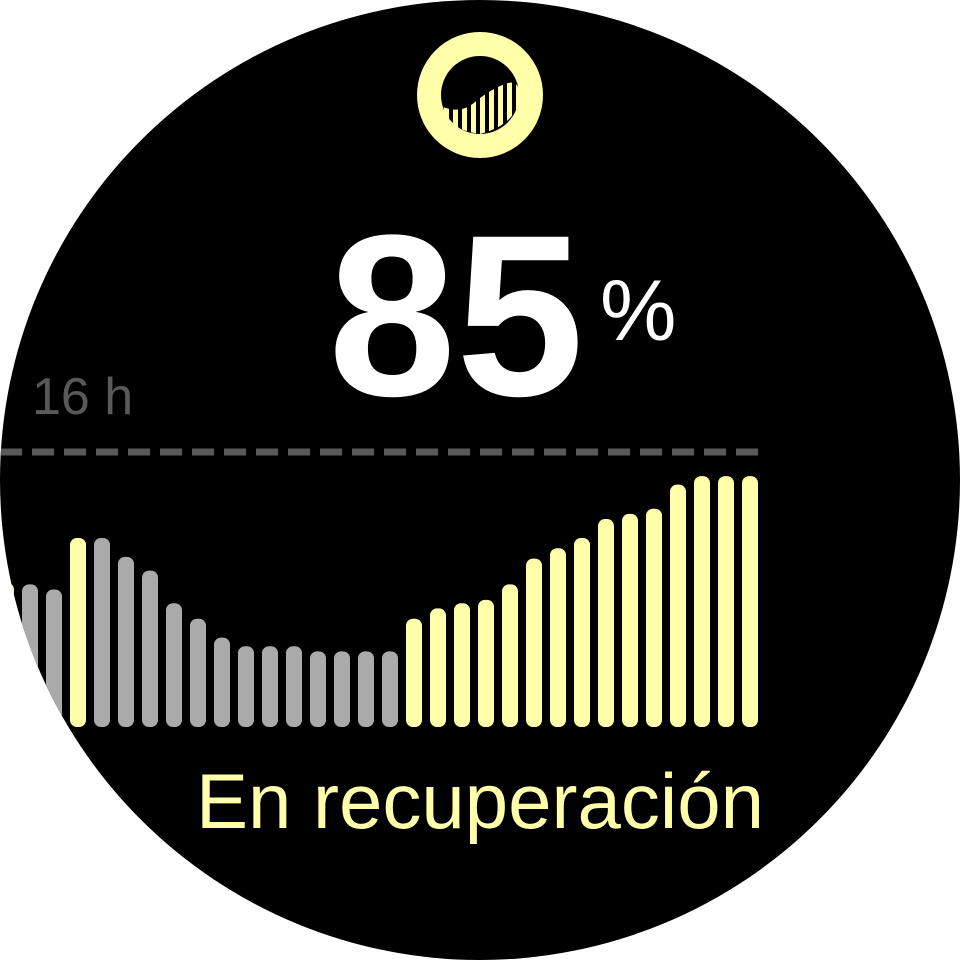 The width and height of the screenshot is (960, 960). Describe the element at coordinates (480, 801) in the screenshot. I see `recovery-status: En recuperación` at that location.